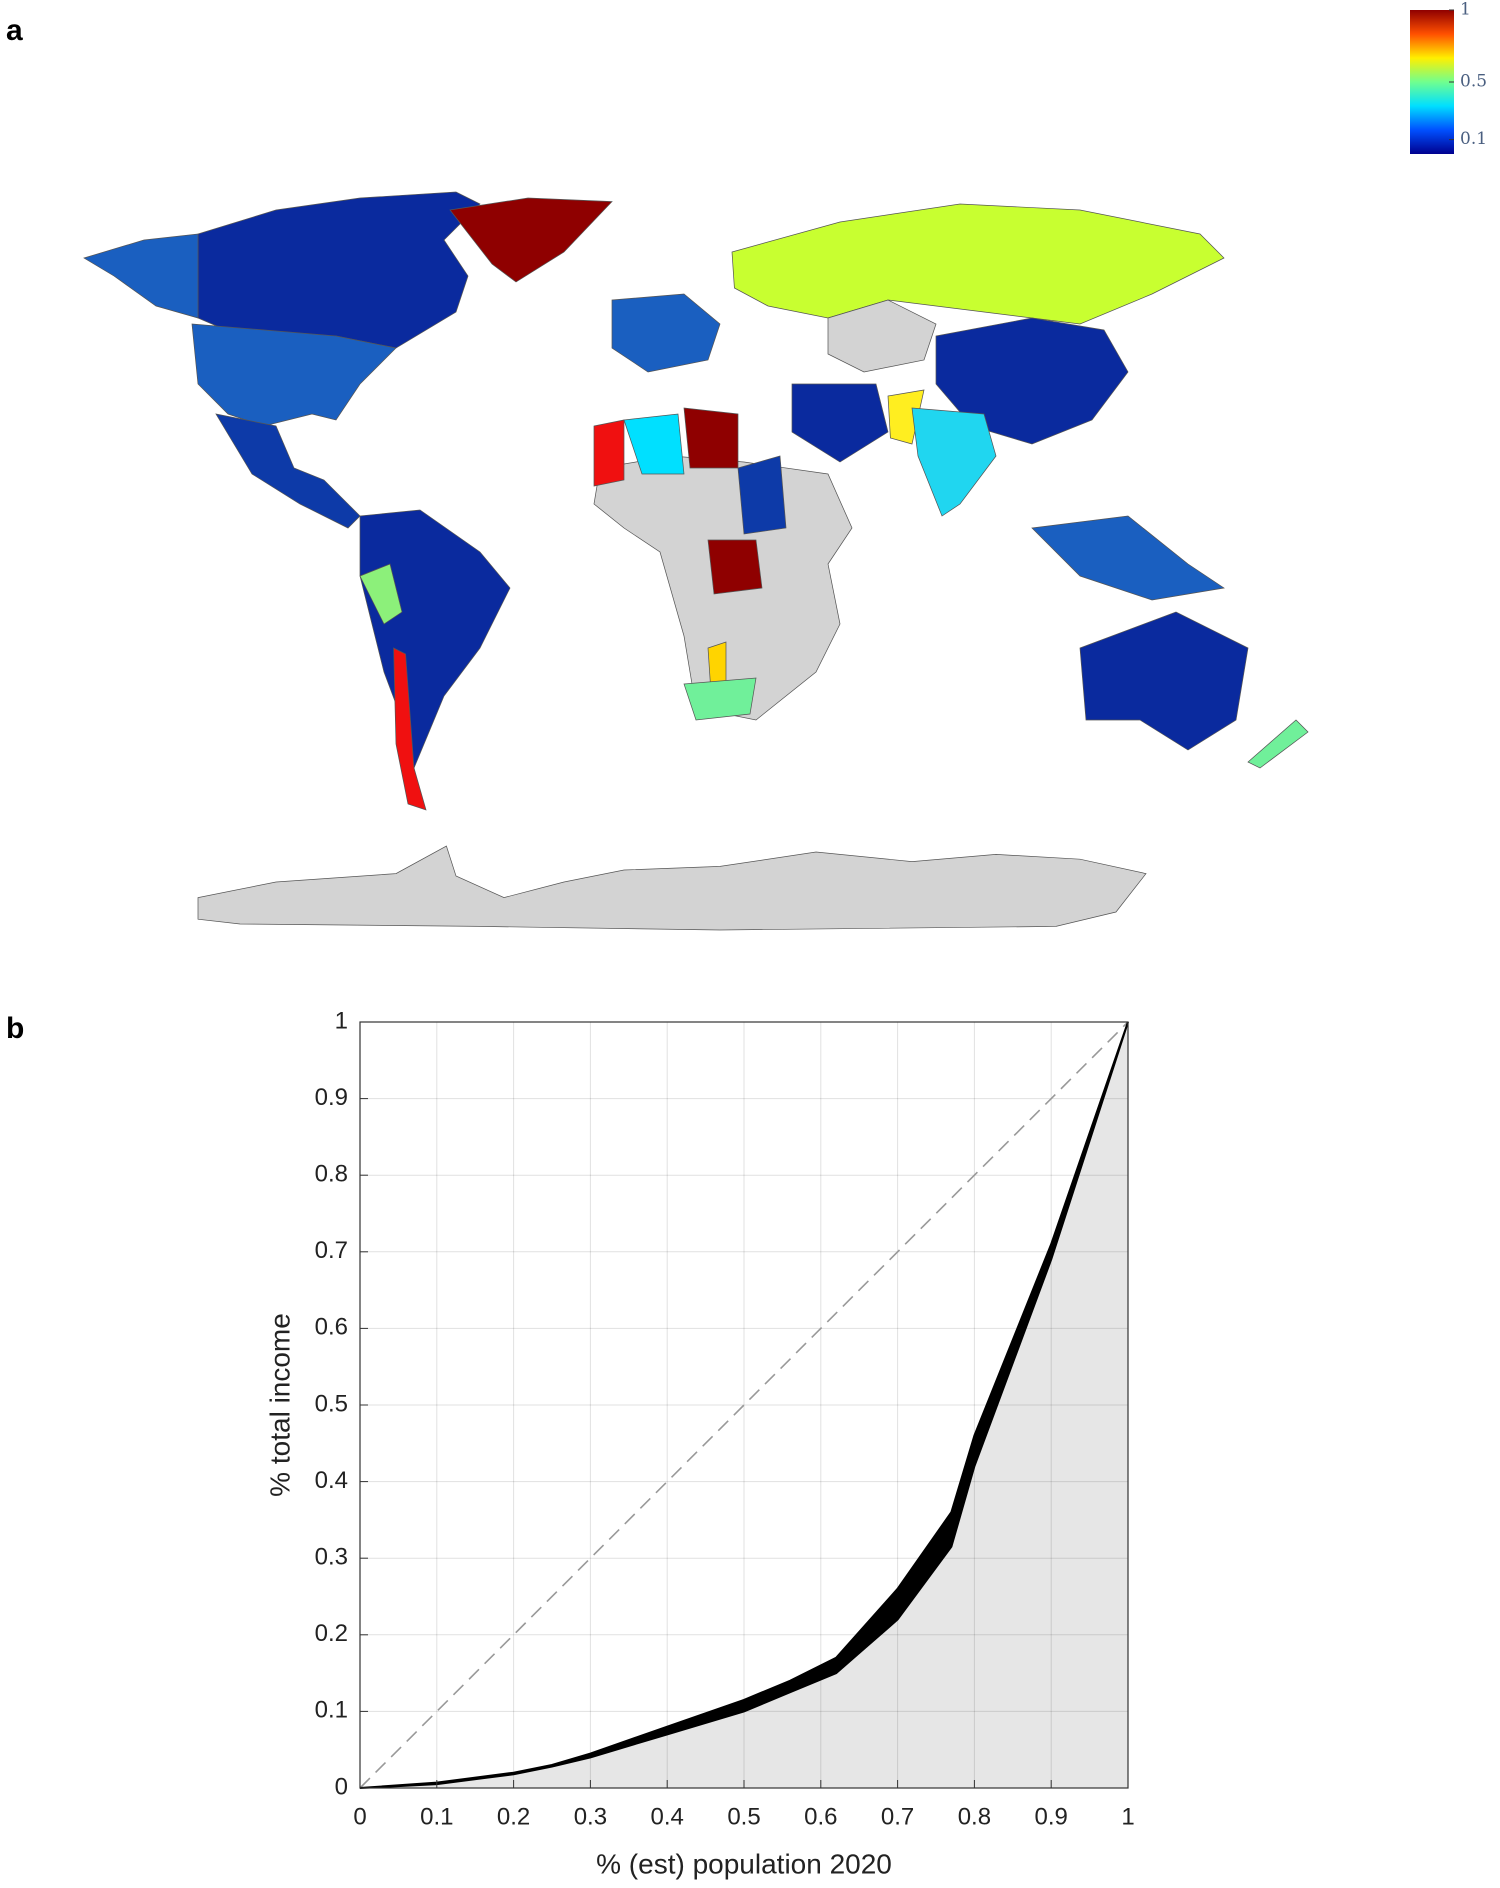  Describe the element at coordinates (1051, 1816) in the screenshot. I see `x-tick-label: 0.9` at that location.